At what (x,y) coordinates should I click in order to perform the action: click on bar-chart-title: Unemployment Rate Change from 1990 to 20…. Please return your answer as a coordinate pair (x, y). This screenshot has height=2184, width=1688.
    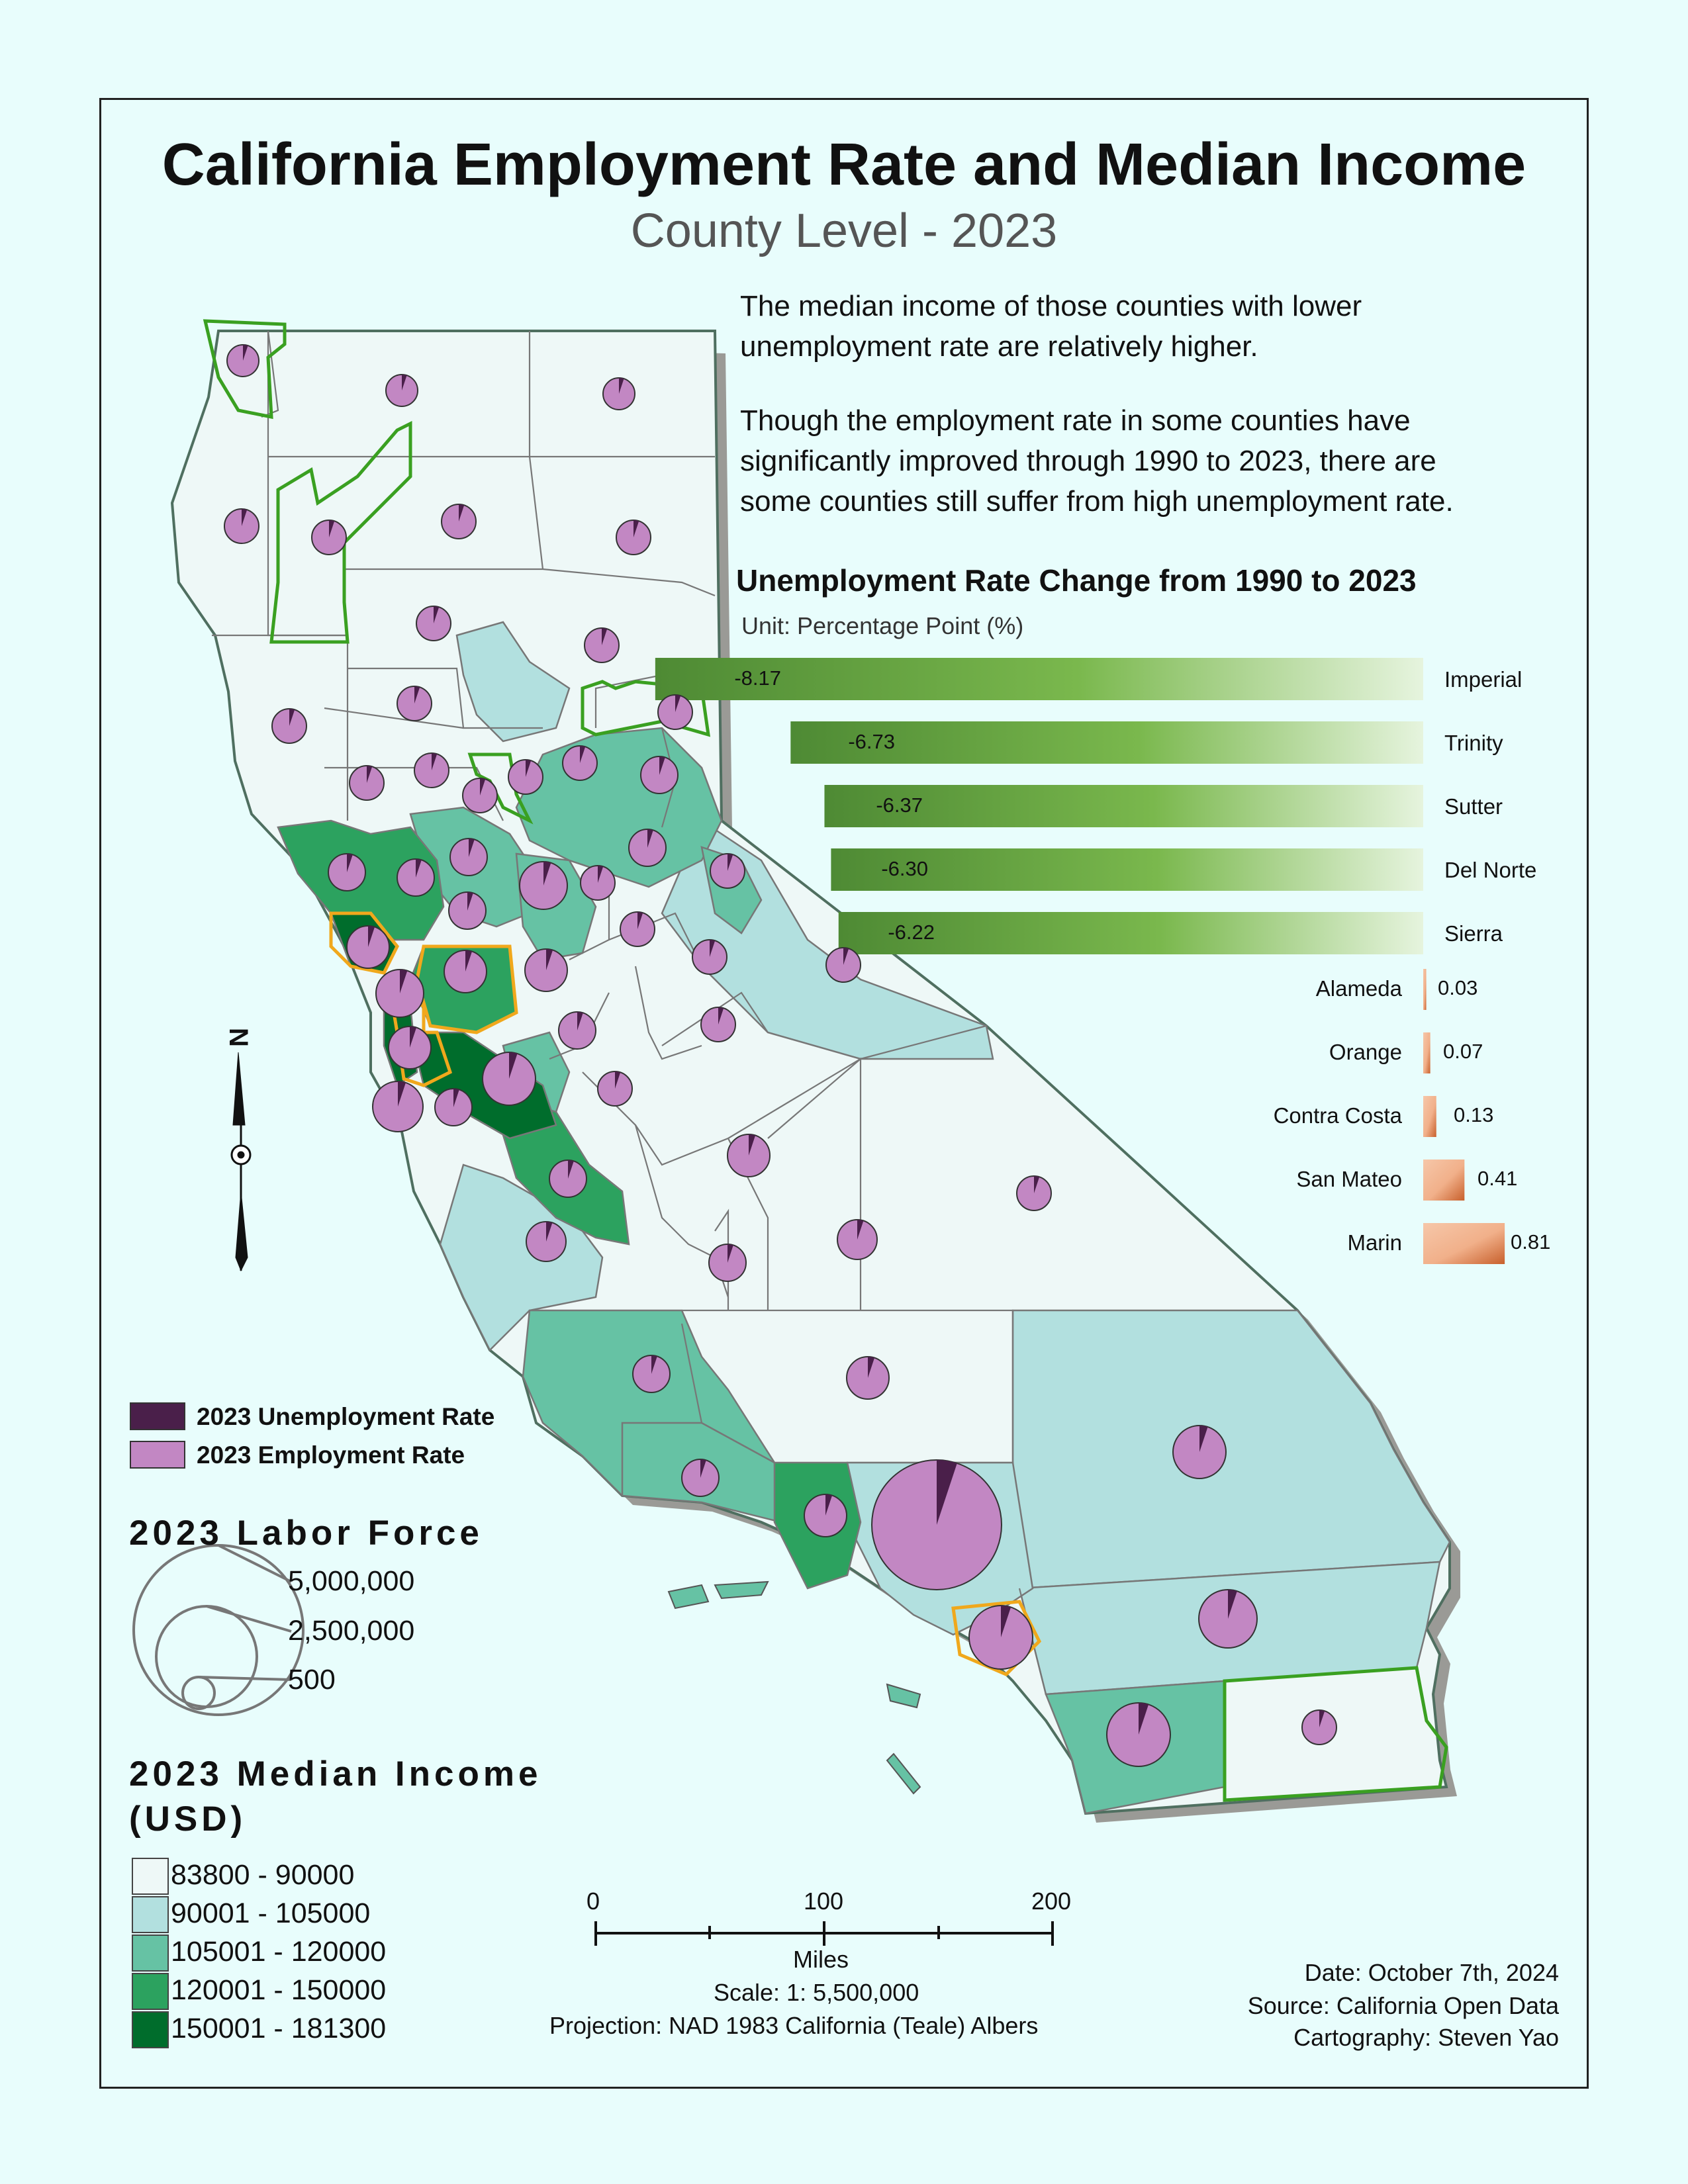
    Looking at the image, I should click on (1076, 580).